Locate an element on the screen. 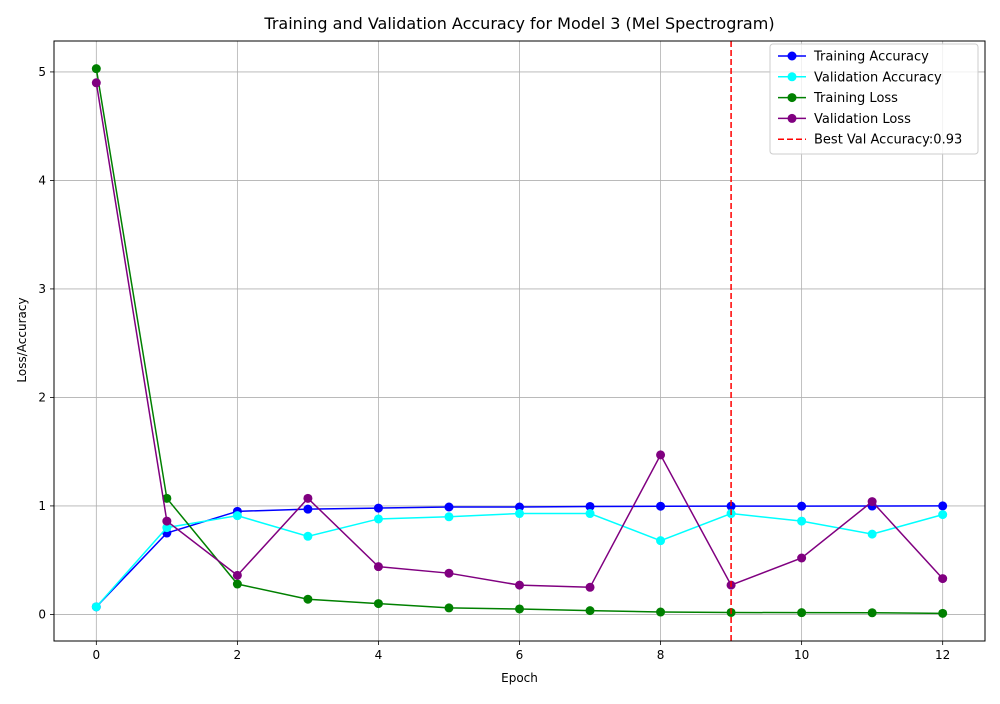  series-validation-accuracy is located at coordinates (519, 560).